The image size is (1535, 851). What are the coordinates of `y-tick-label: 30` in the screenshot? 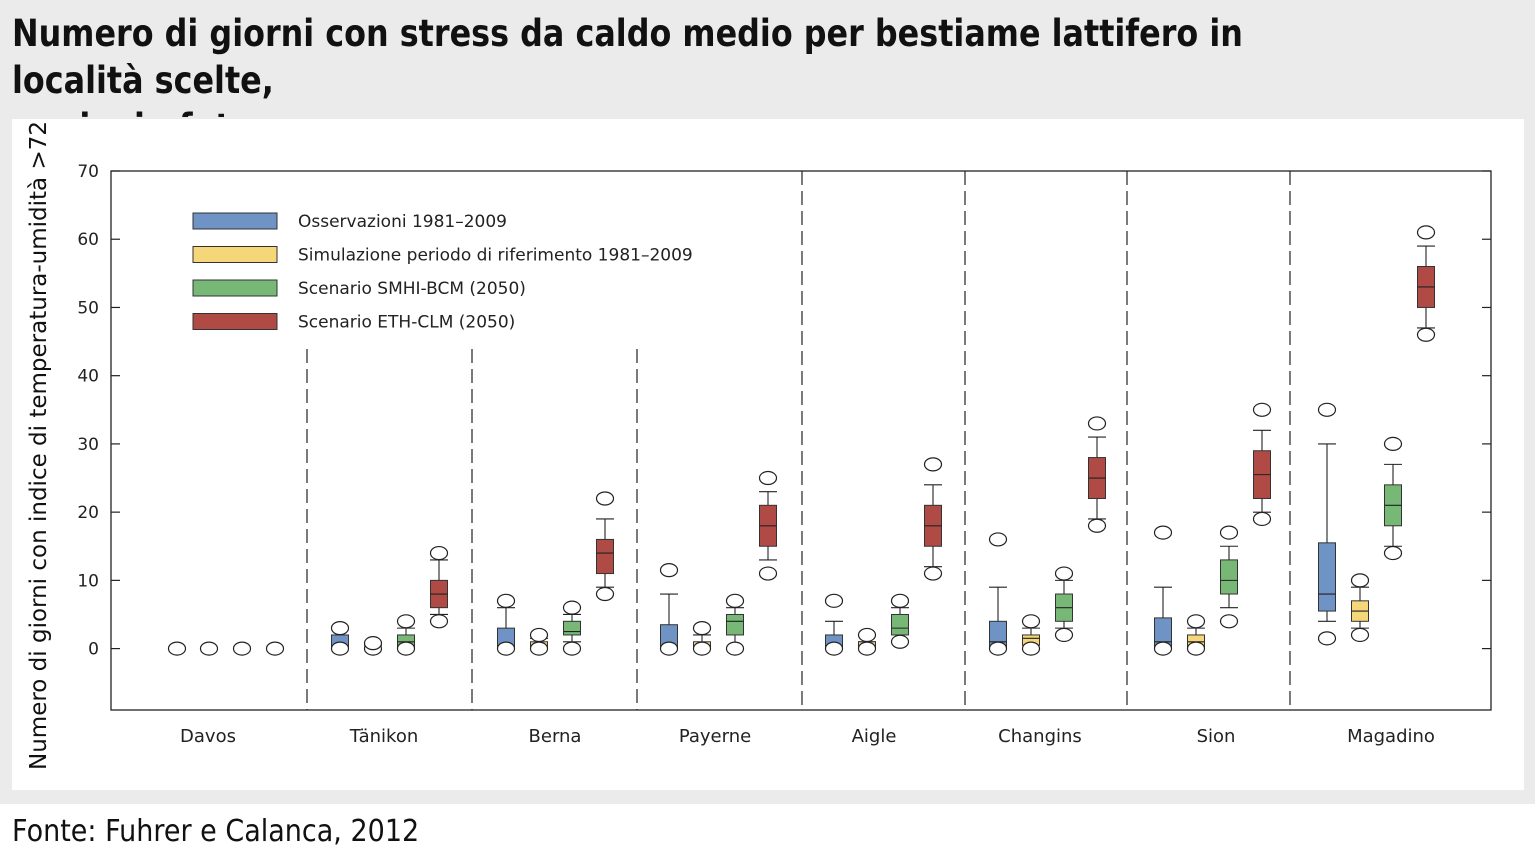 It's located at (88, 445).